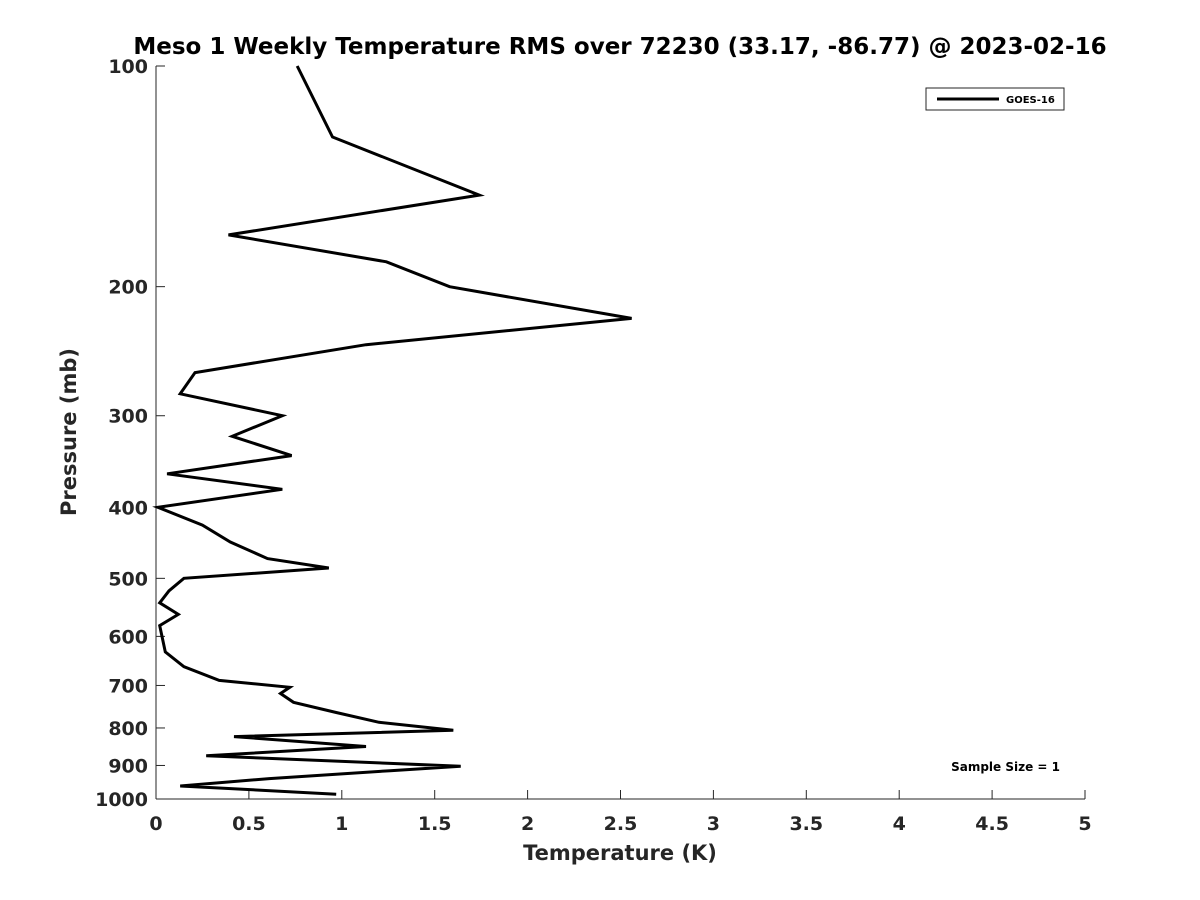  What do you see at coordinates (1084, 824) in the screenshot?
I see `x-tick-label: 5` at bounding box center [1084, 824].